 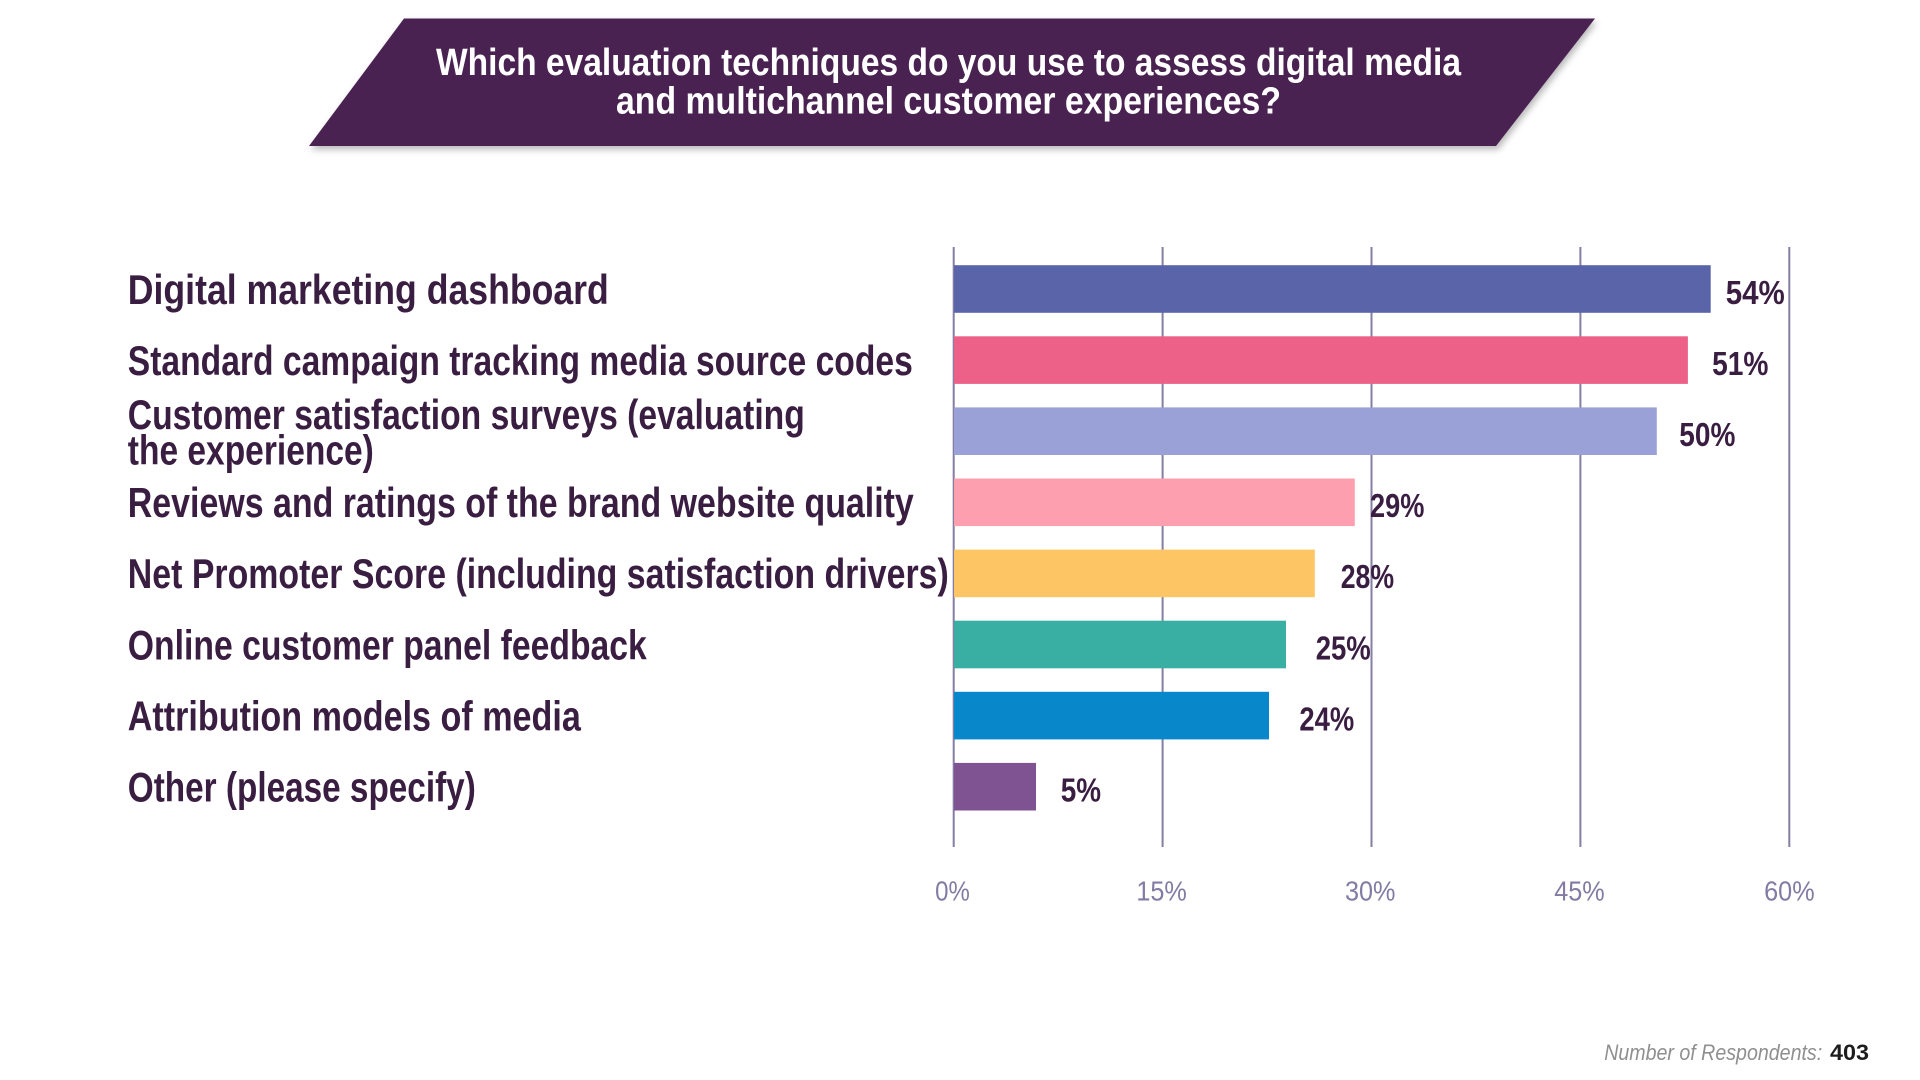 What do you see at coordinates (251, 450) in the screenshot?
I see `svg-text: the experience)` at bounding box center [251, 450].